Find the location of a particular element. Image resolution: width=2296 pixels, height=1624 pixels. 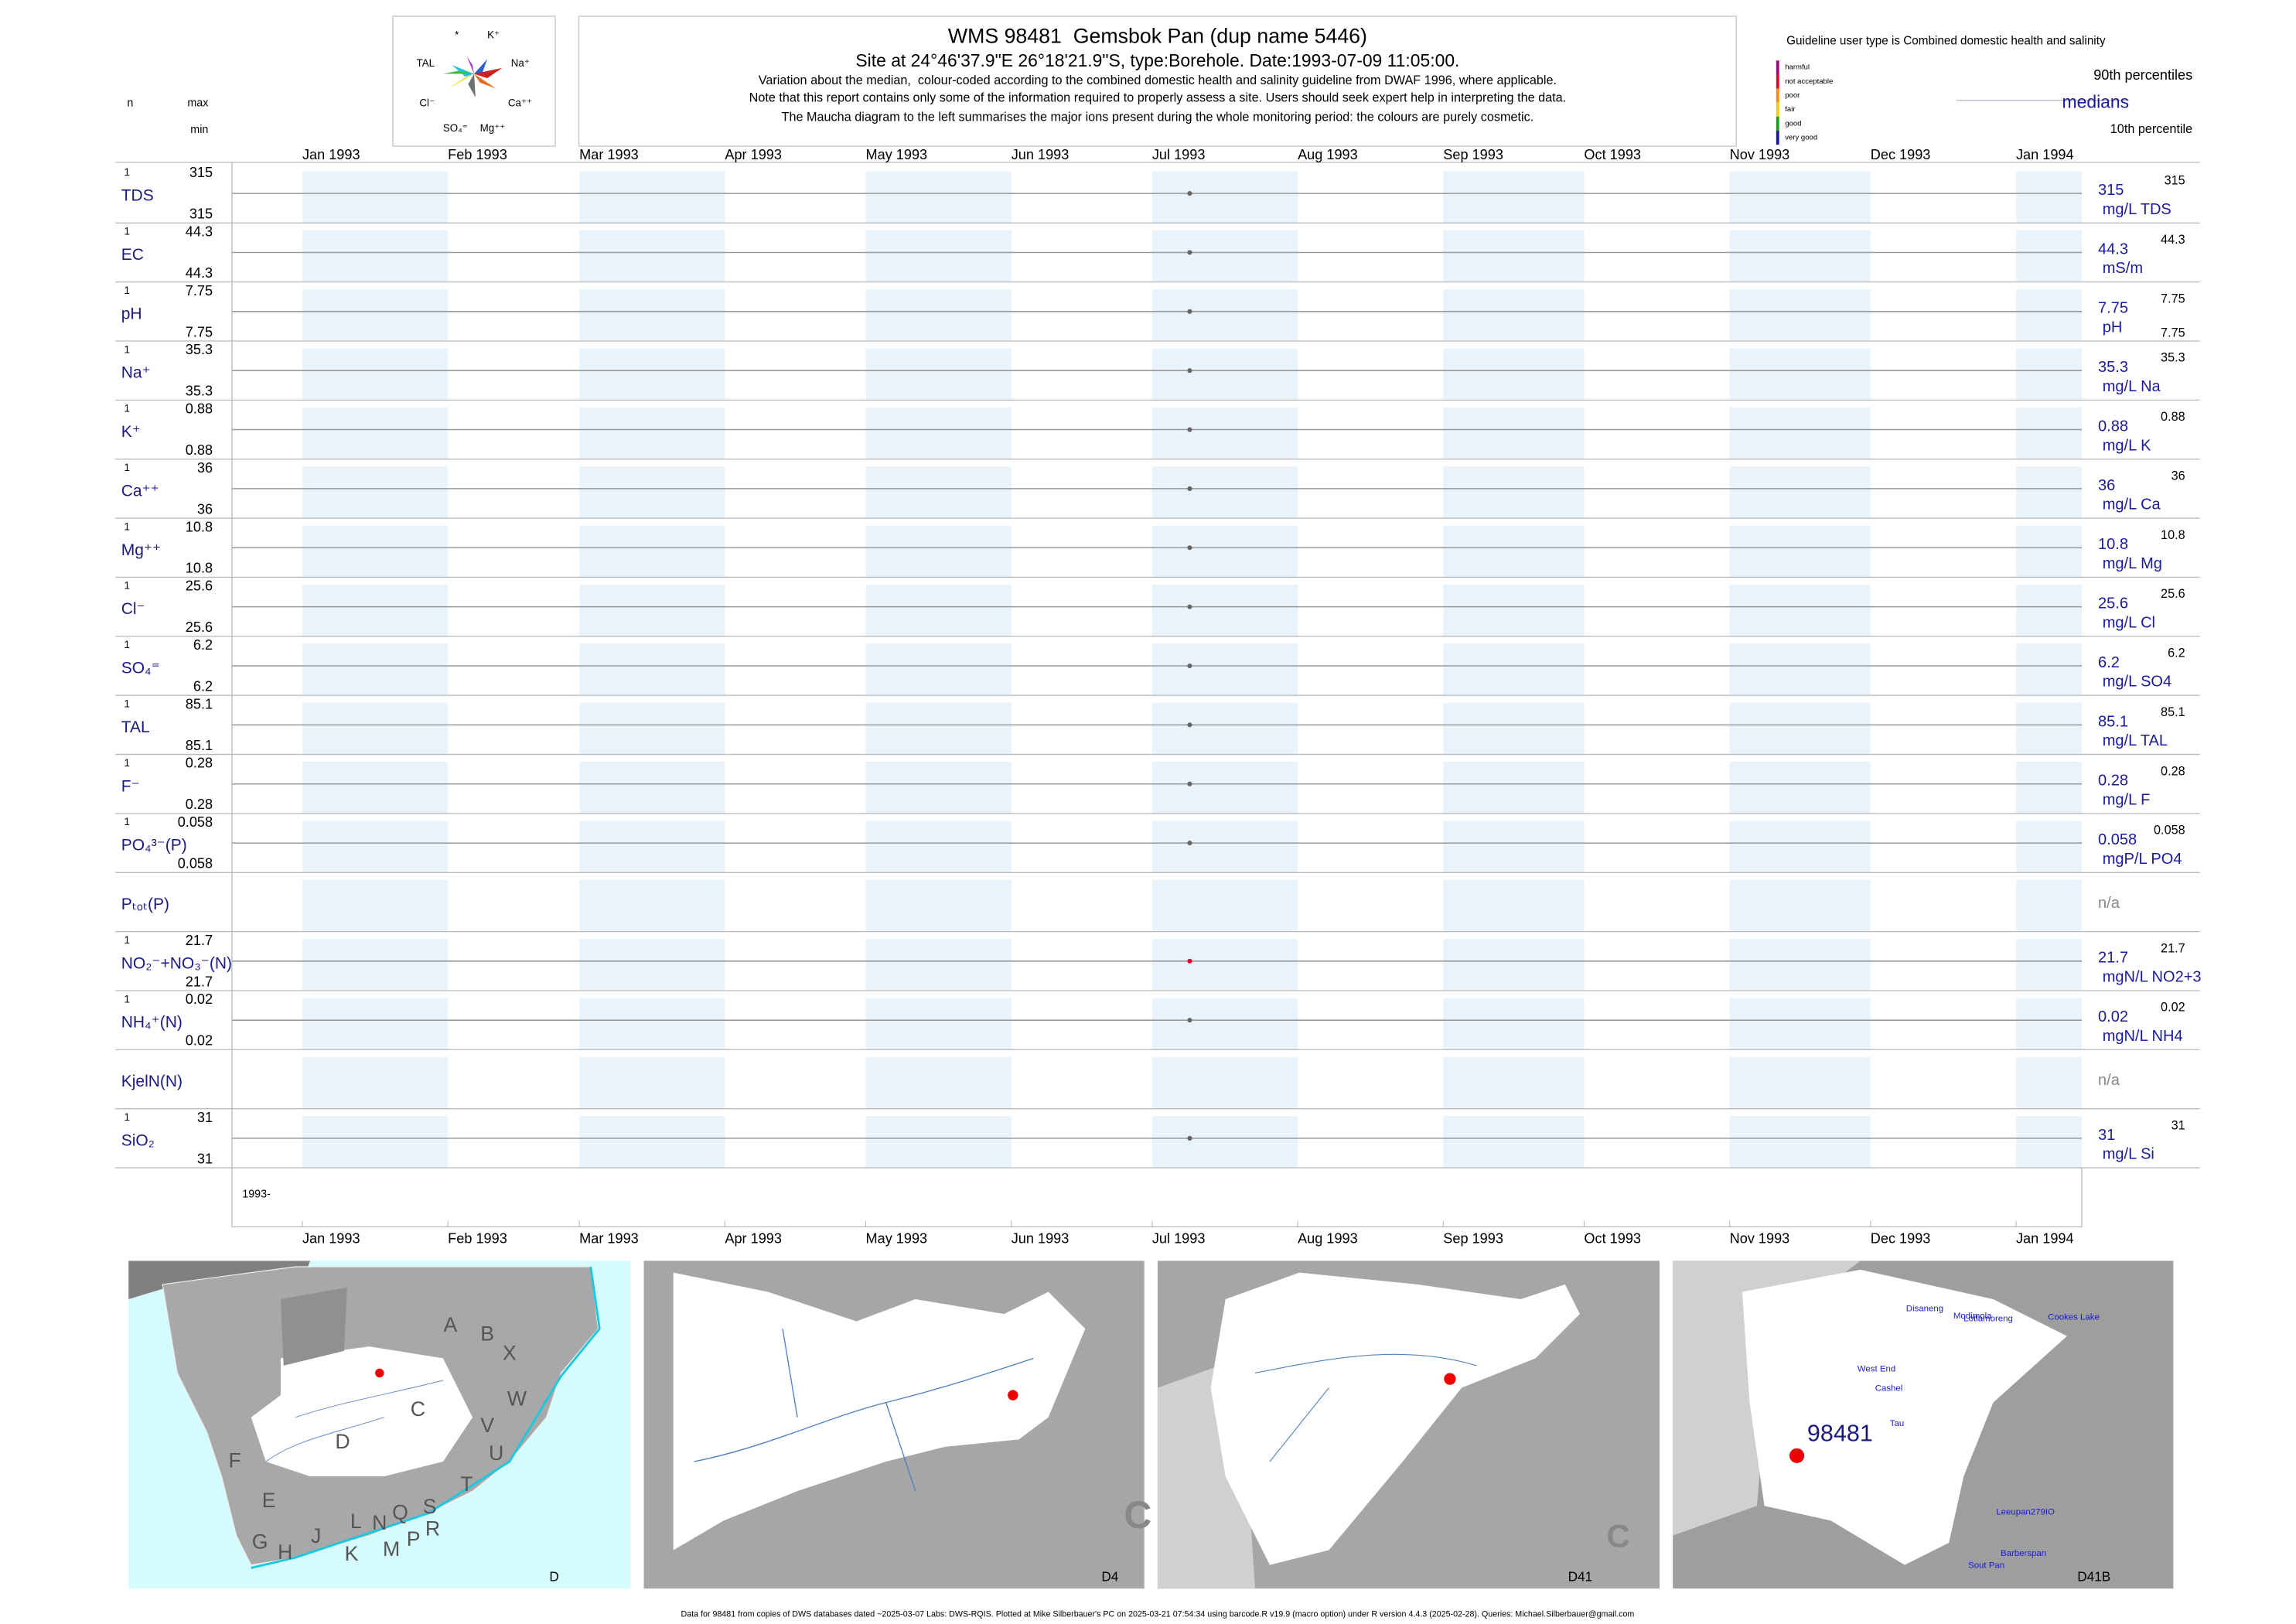

maucha-label: SO₄⁼ is located at coordinates (455, 128).